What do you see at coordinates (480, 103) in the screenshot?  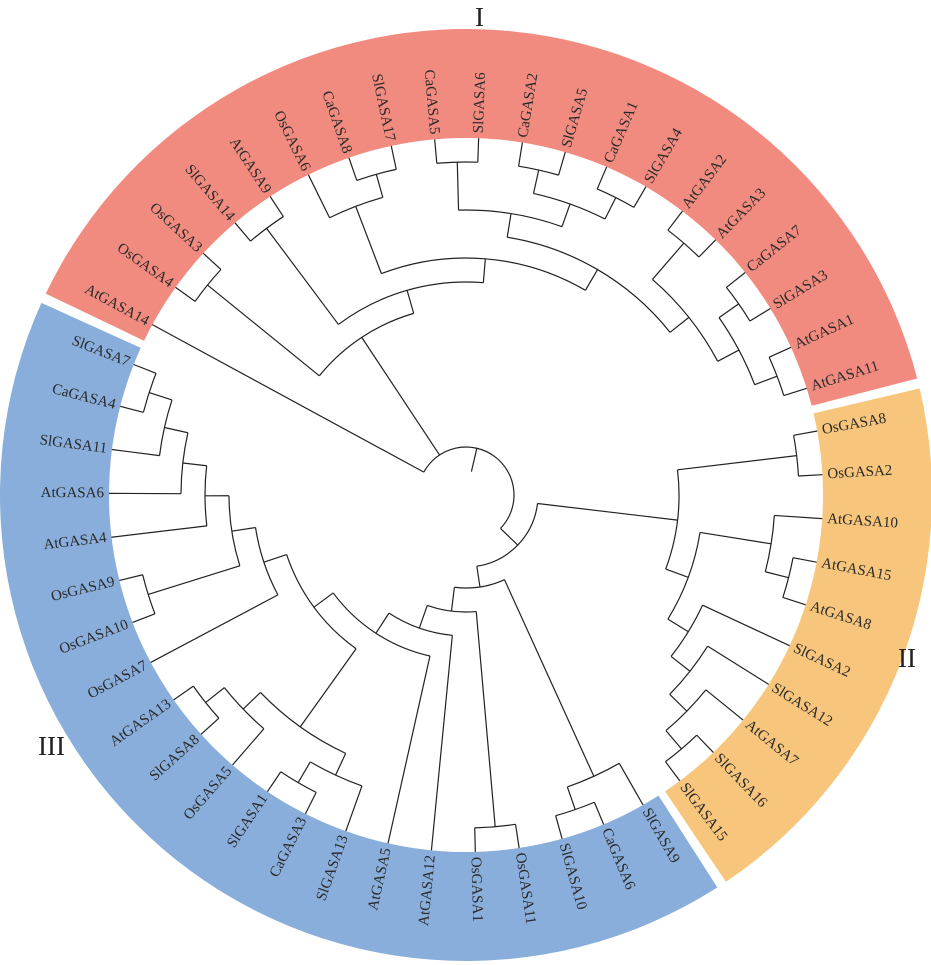 I see `leaf-label: SlGASA6` at bounding box center [480, 103].